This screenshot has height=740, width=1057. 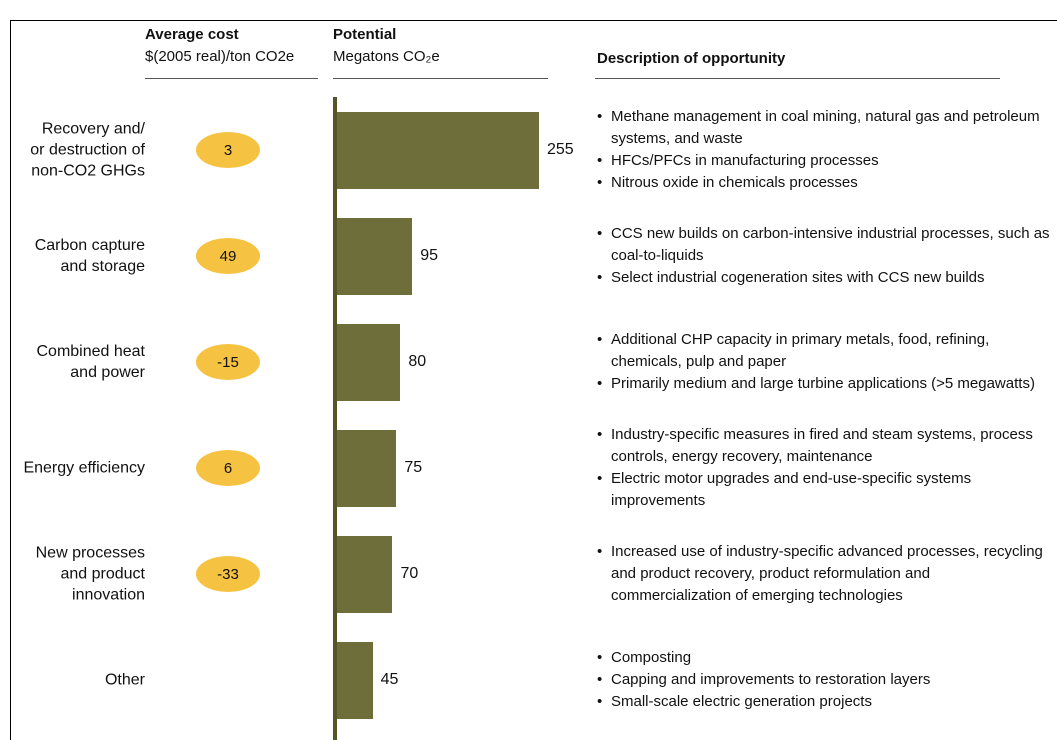 What do you see at coordinates (228, 362) in the screenshot?
I see `cost-bubble: -15` at bounding box center [228, 362].